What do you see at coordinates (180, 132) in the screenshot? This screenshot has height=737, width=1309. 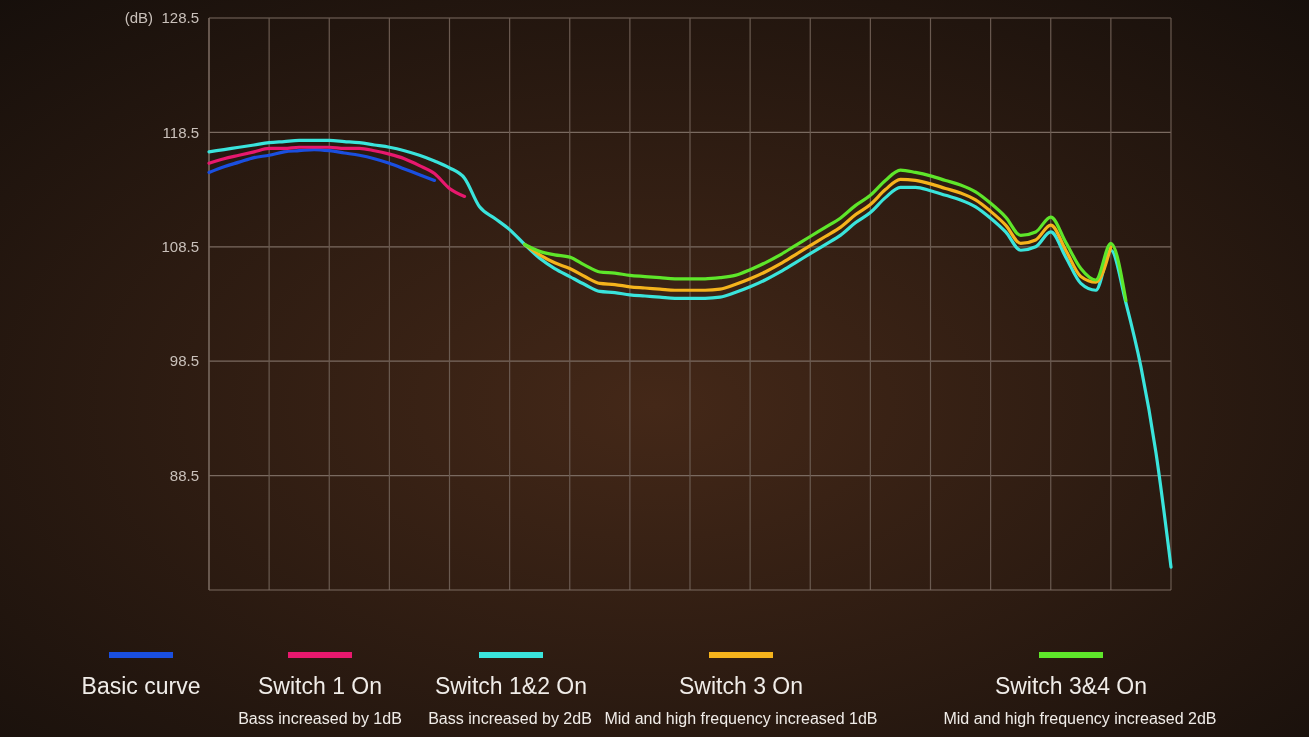 I see `y-tick-label: 118.5` at bounding box center [180, 132].